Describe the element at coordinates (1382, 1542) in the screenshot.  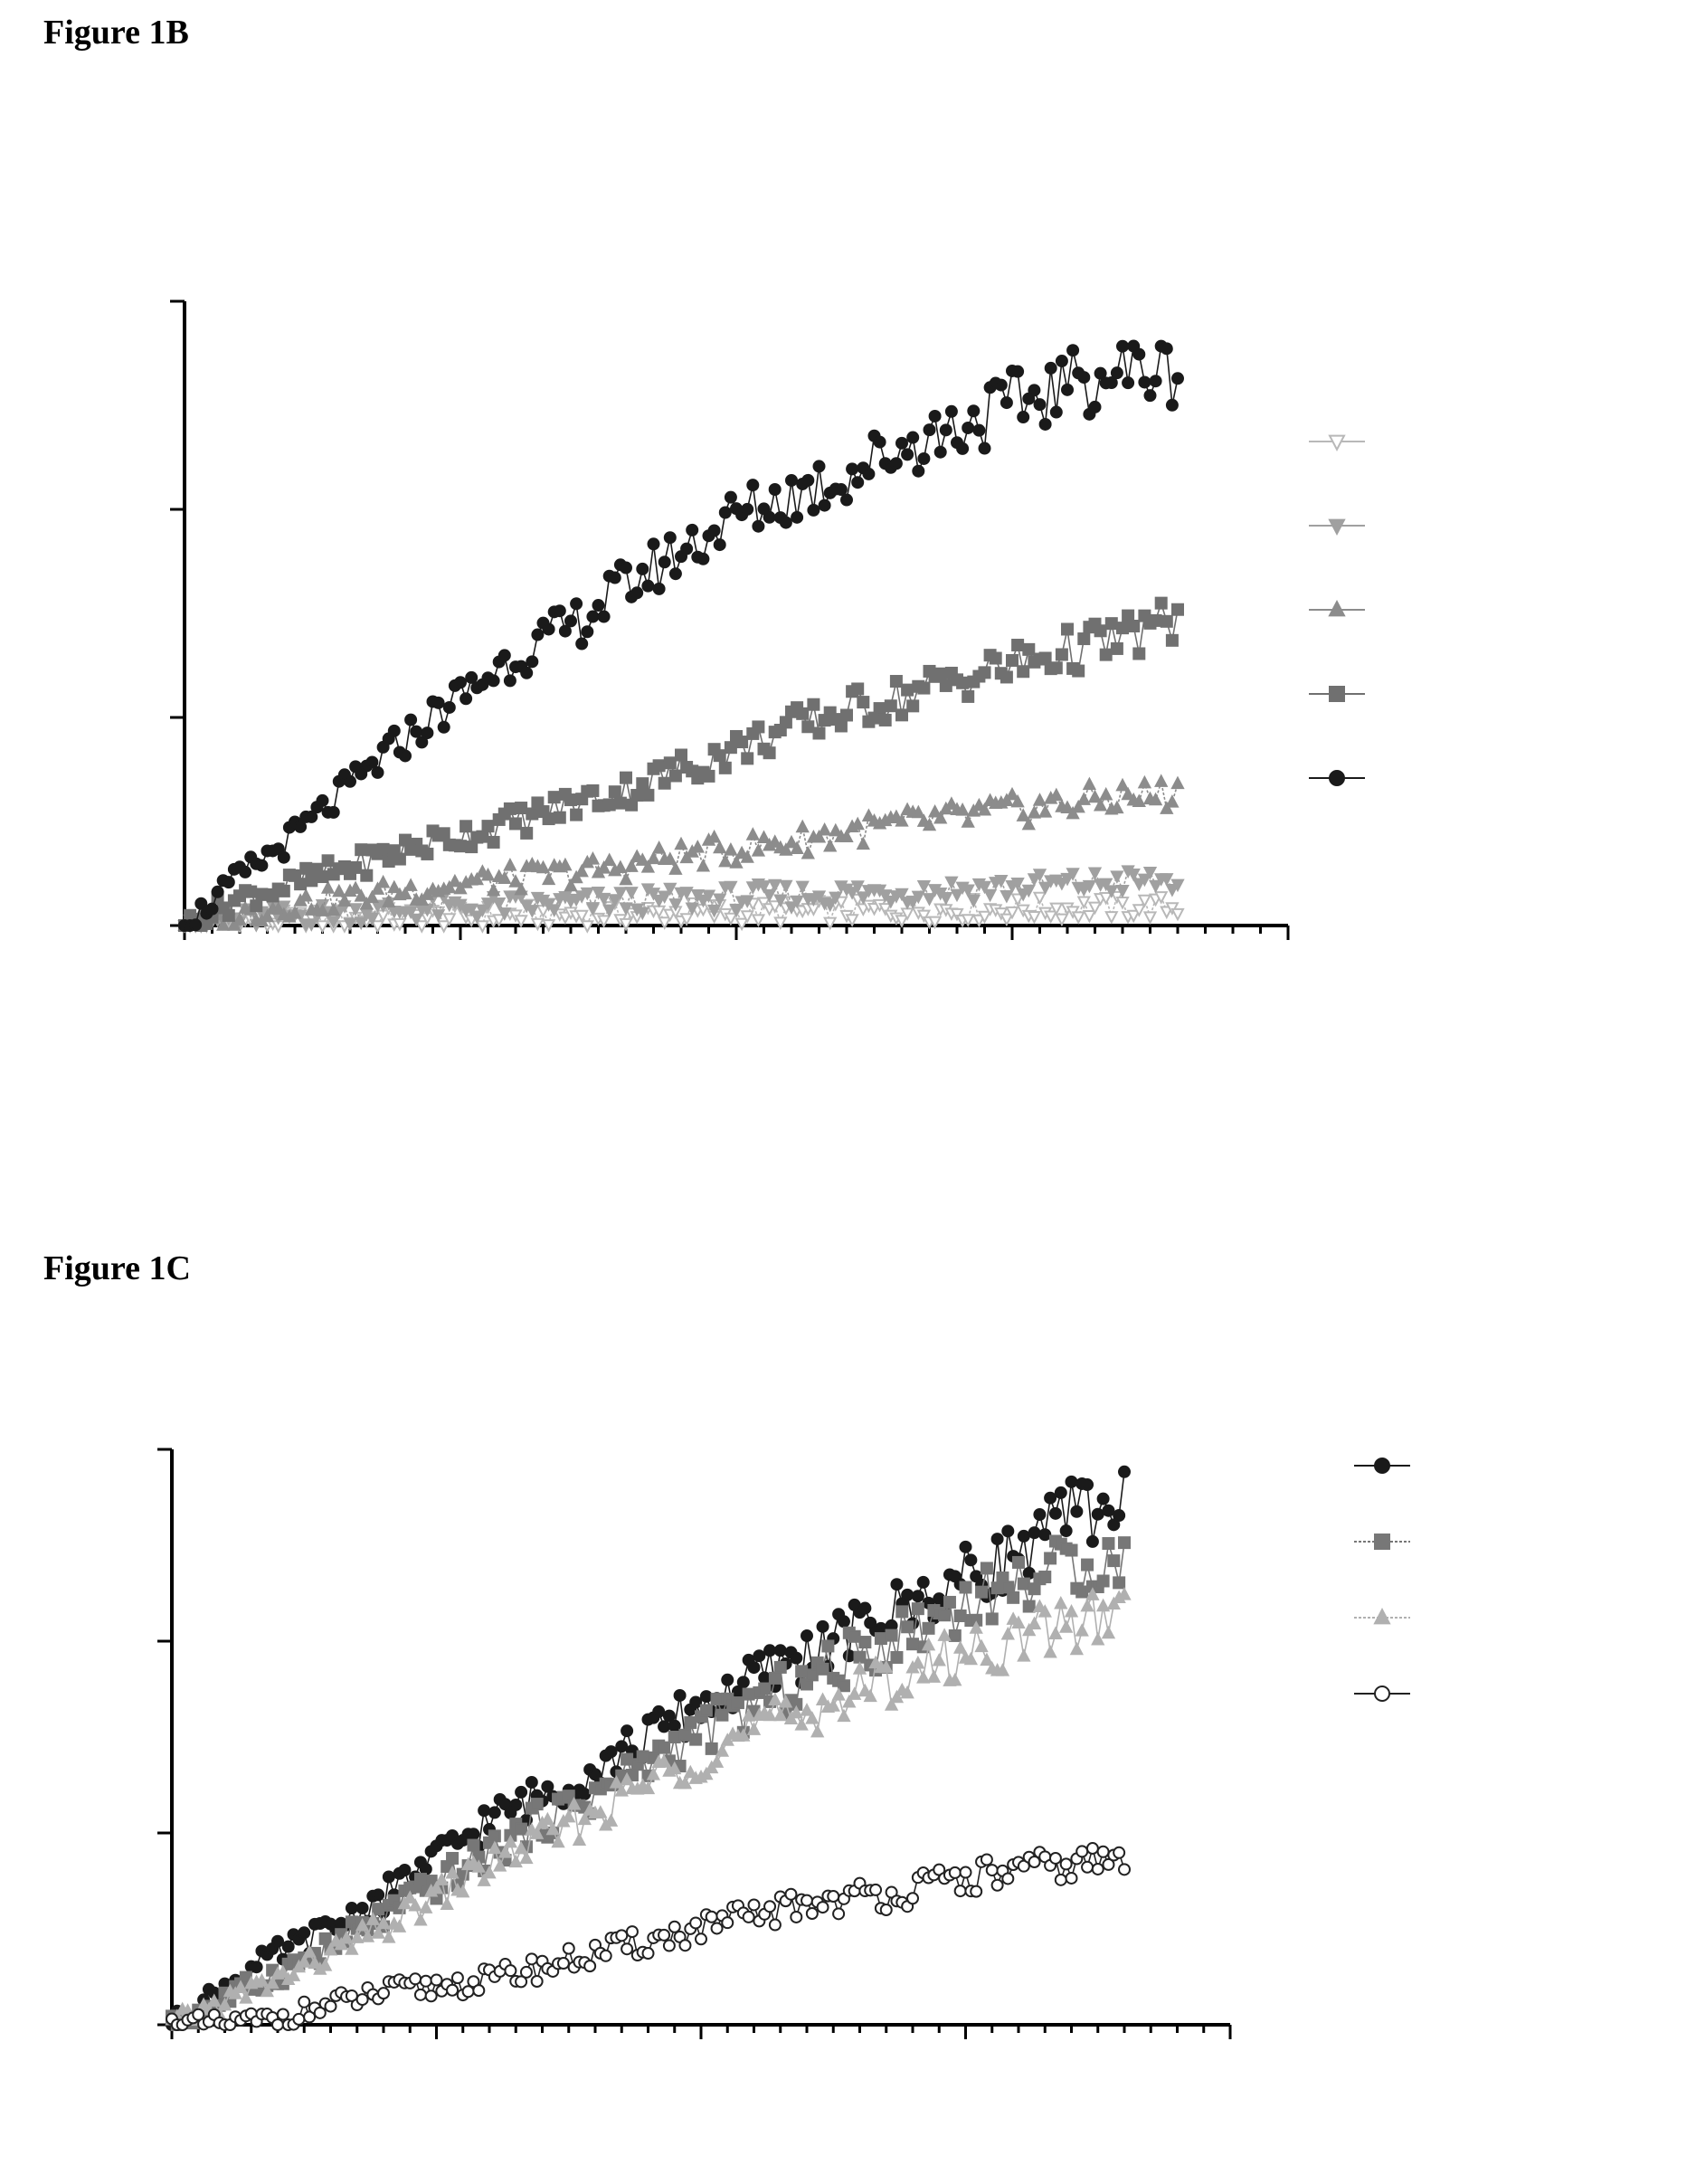
I see `legend-item-1nm` at that location.